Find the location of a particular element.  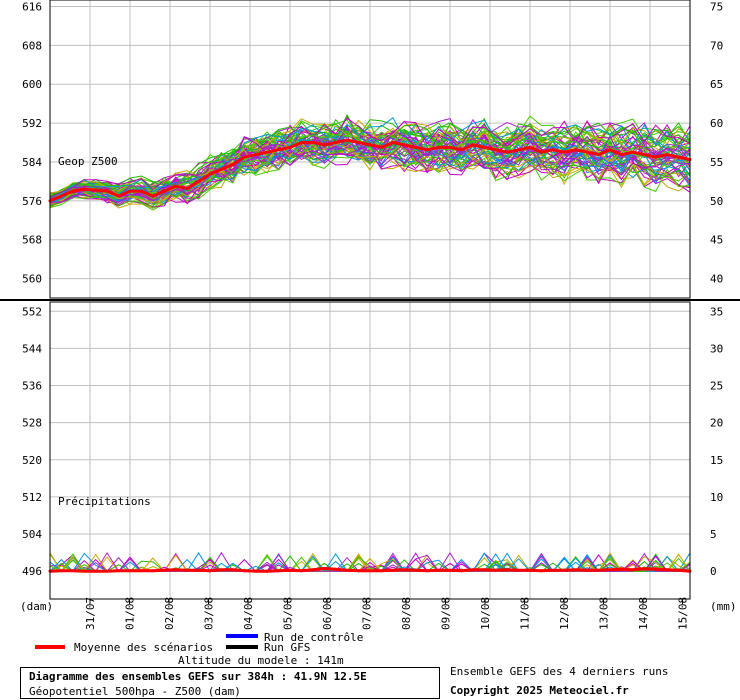

y2-tick-label: 5 is located at coordinates (713, 534).